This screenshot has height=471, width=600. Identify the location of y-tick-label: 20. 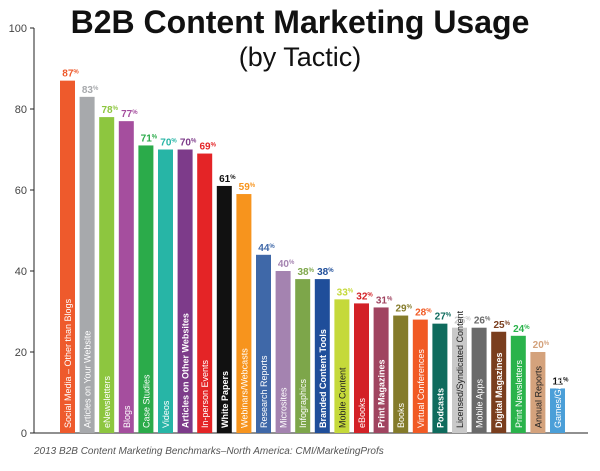
(21, 353).